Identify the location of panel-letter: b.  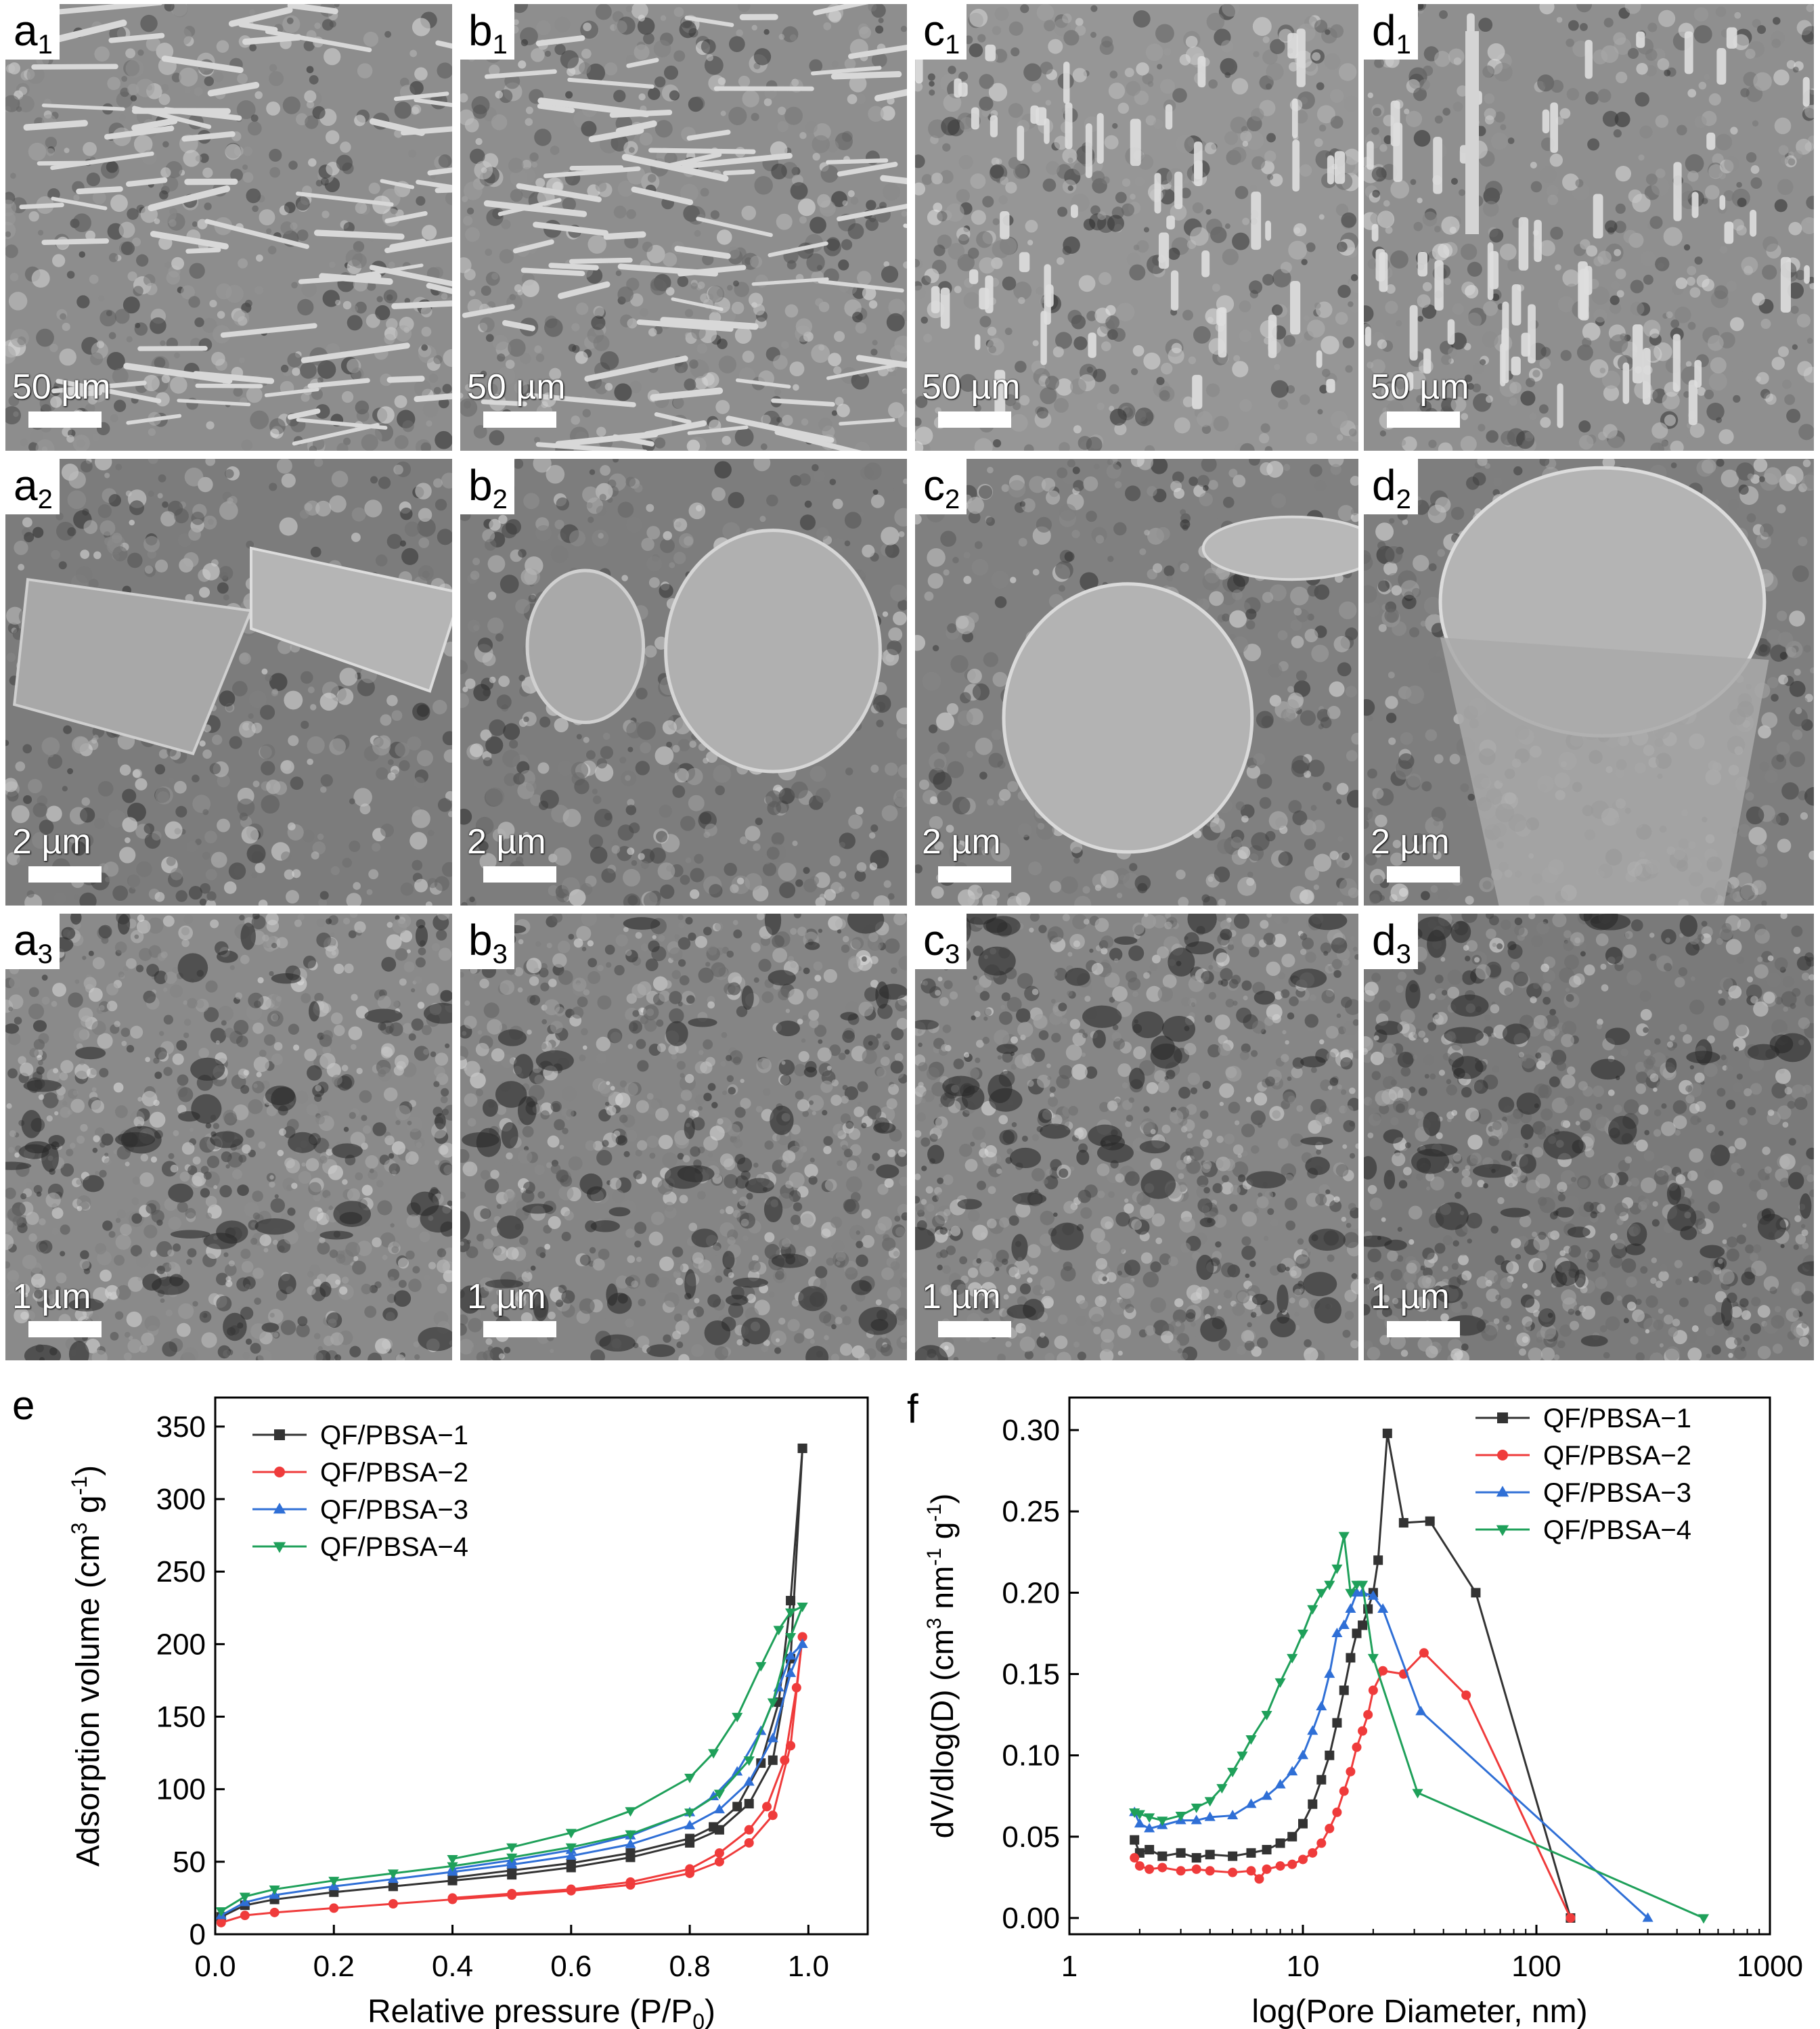
(480, 486).